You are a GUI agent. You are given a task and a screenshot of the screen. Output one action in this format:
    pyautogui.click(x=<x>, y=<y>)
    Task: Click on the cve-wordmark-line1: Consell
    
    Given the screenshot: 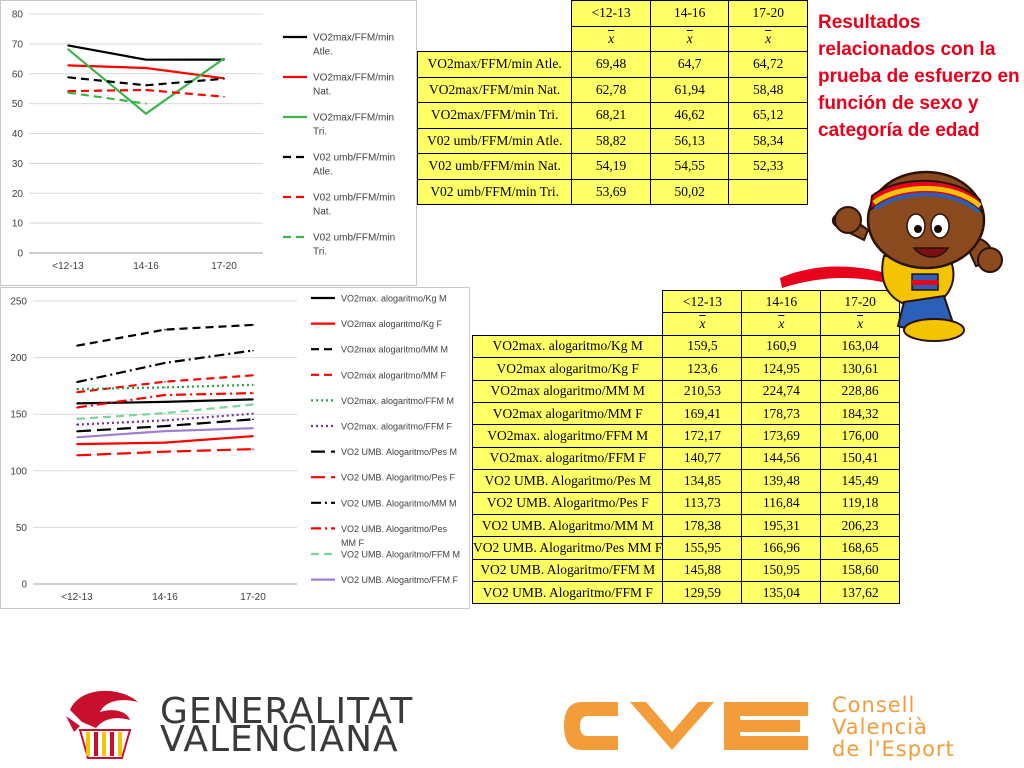 What is the action you would take?
    pyautogui.click(x=874, y=705)
    